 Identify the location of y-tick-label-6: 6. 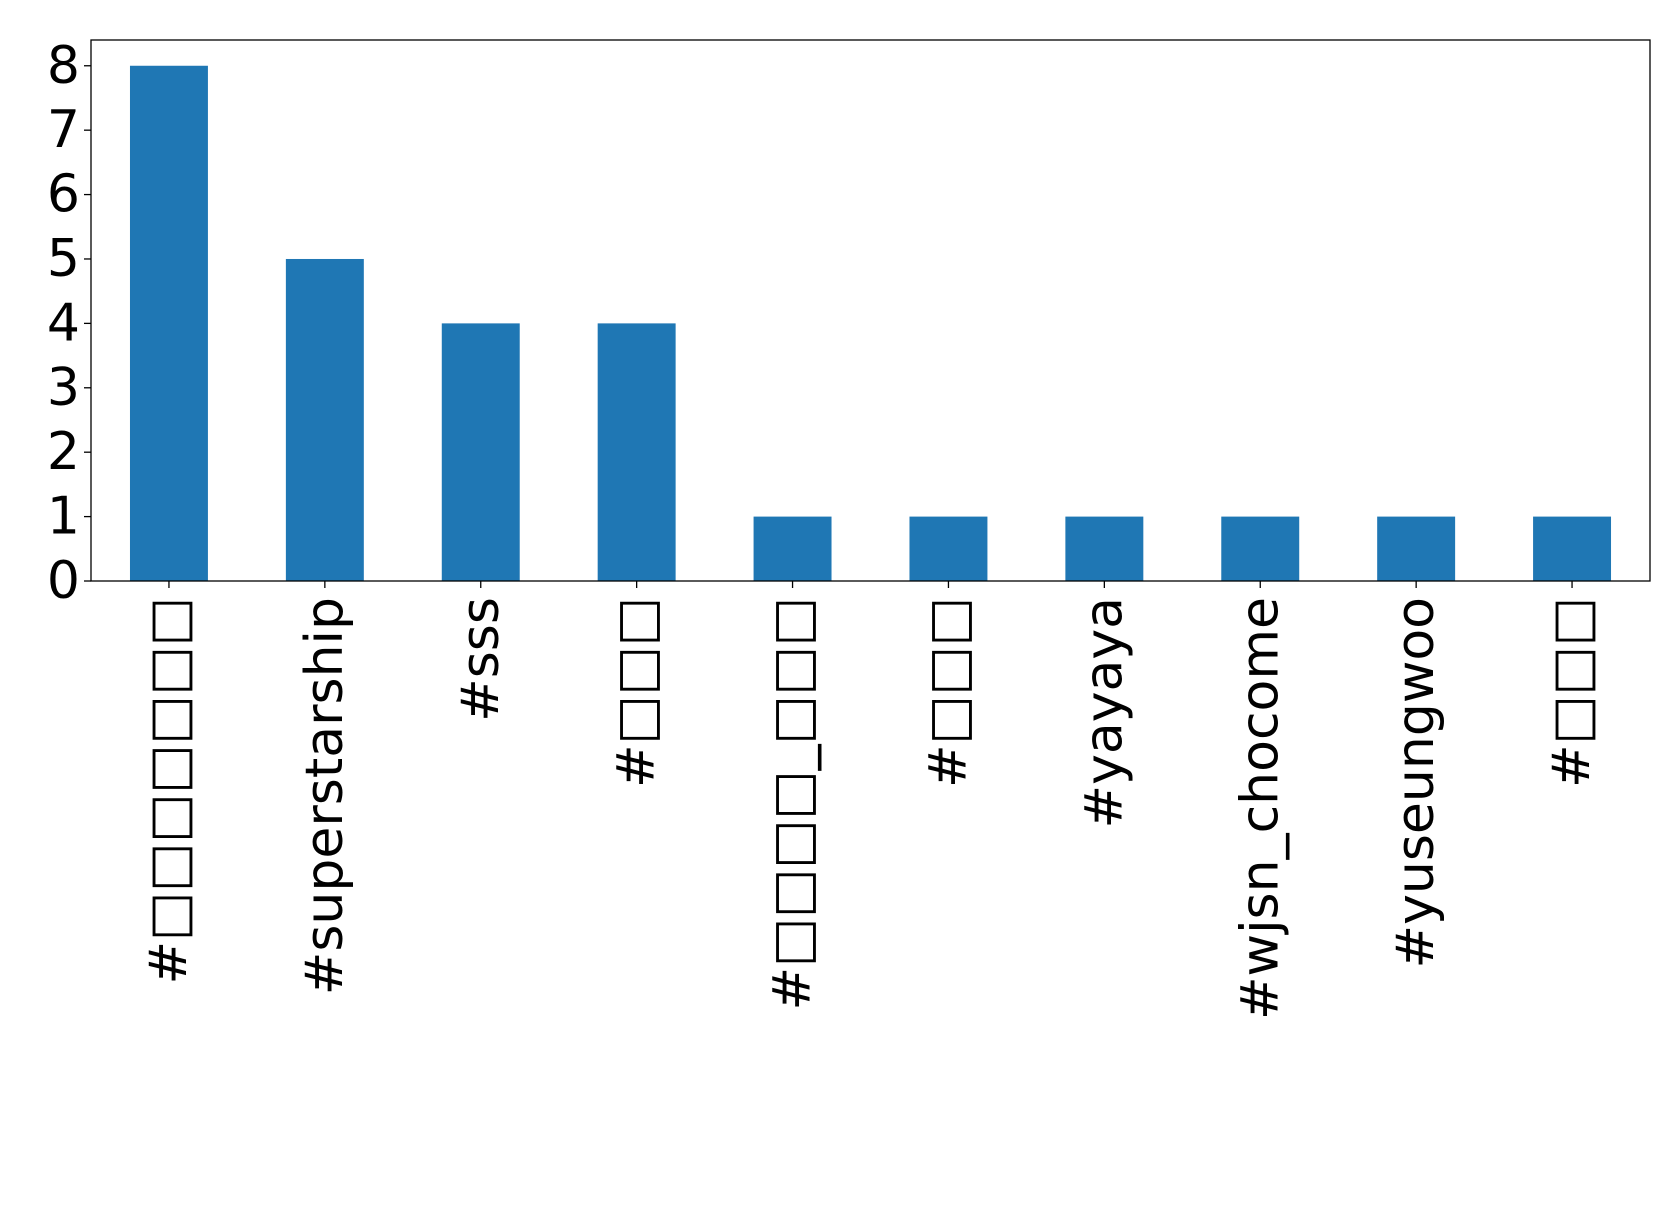
(63, 195).